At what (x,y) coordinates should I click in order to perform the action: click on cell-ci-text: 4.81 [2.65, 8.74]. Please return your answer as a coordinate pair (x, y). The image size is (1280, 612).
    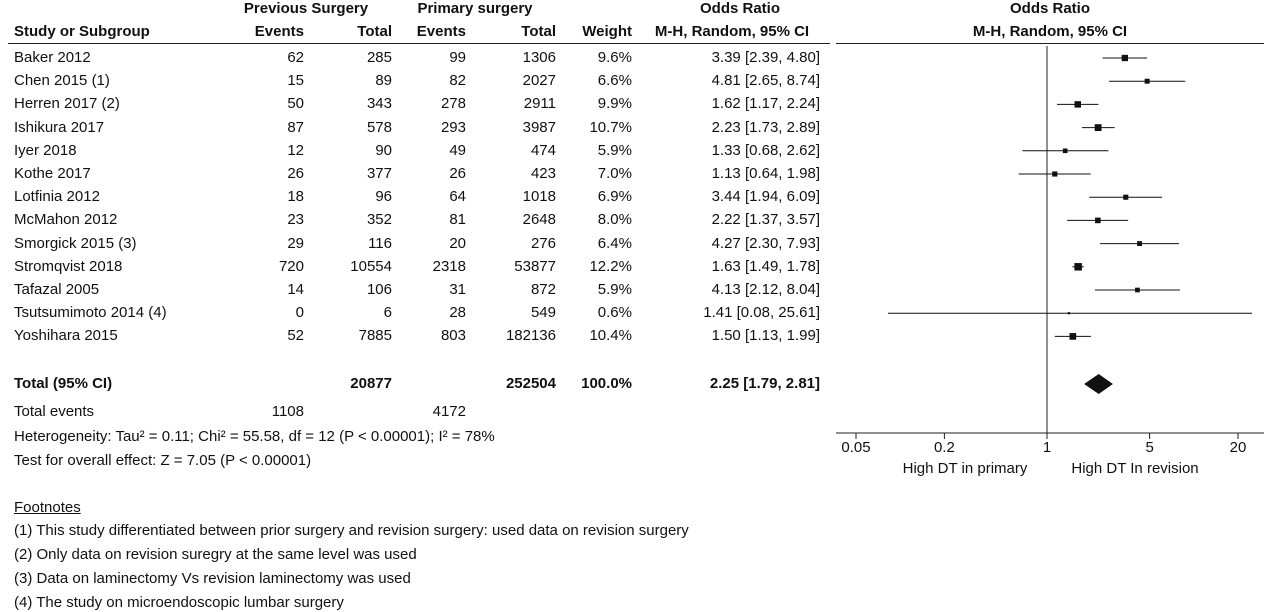
    Looking at the image, I should click on (765, 81).